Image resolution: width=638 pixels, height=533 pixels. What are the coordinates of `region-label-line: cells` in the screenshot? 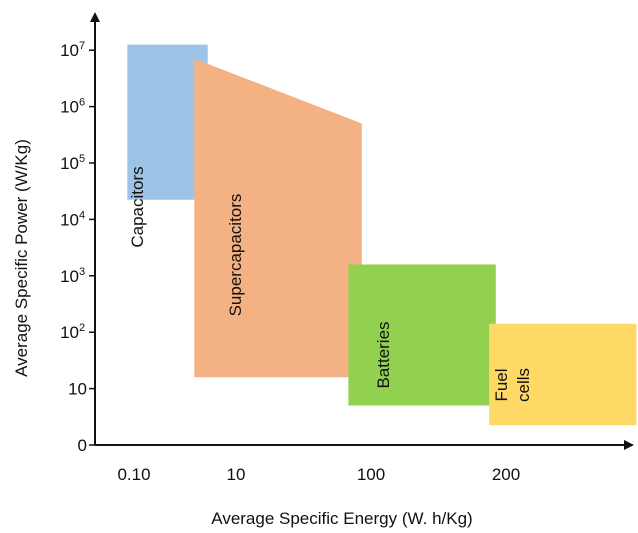 It's located at (523, 385).